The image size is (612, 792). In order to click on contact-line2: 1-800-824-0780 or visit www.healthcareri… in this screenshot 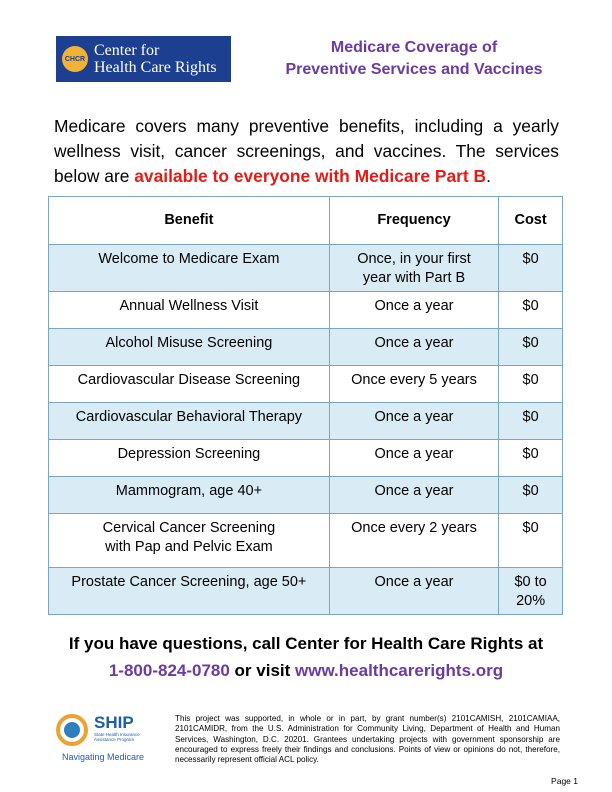, I will do `click(306, 670)`.